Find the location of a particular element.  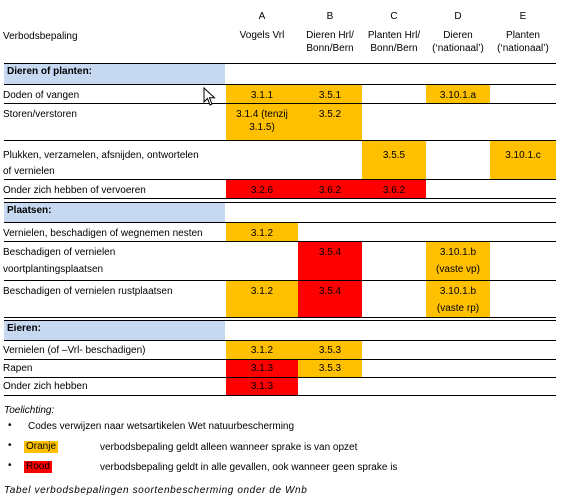

column-letter: A is located at coordinates (262, 16).